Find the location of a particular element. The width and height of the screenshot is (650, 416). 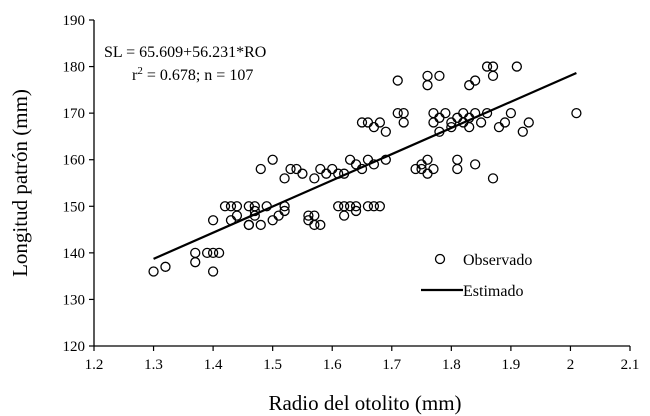

y-tick-label: 190 is located at coordinates (74, 21).